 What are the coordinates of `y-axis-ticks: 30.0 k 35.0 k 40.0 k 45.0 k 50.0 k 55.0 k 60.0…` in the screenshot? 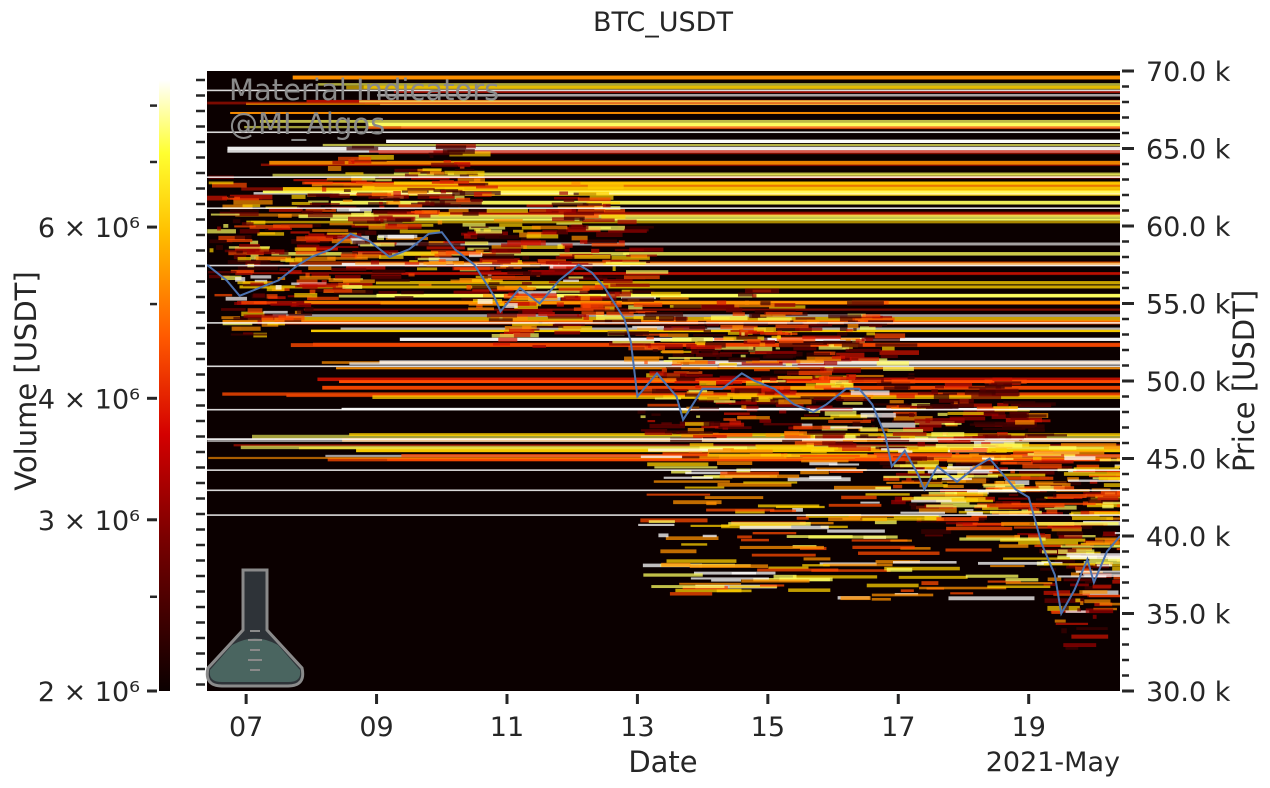 It's located at (1176, 382).